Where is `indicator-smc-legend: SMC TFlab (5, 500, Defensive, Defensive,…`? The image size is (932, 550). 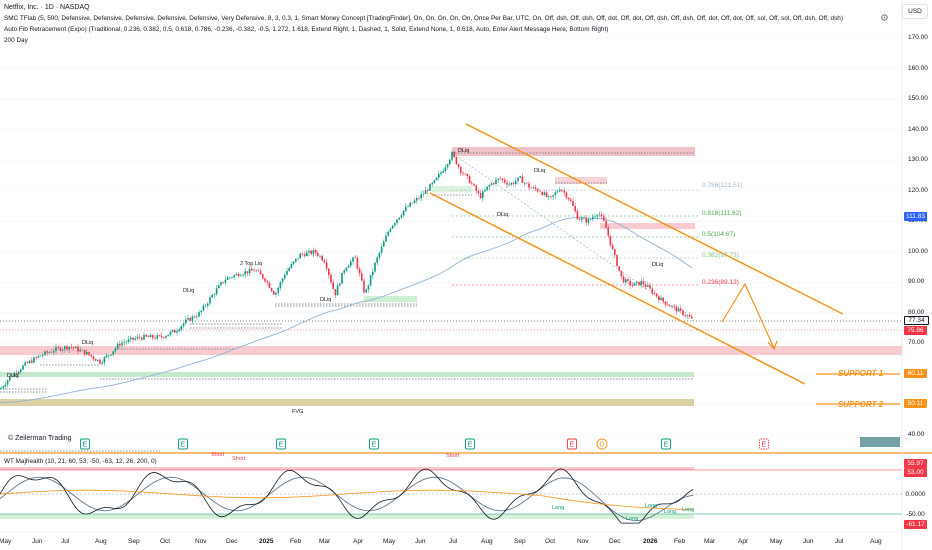 indicator-smc-legend: SMC TFlab (5, 500, Defensive, Defensive,… is located at coordinates (423, 18).